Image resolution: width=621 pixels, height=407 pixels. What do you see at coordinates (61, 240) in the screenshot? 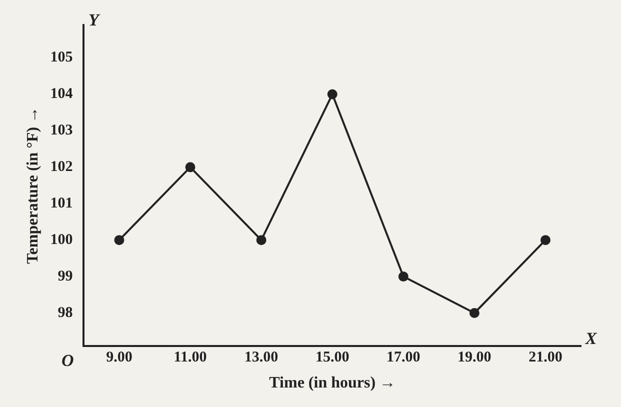
I see `y-tick-label: 100` at bounding box center [61, 240].